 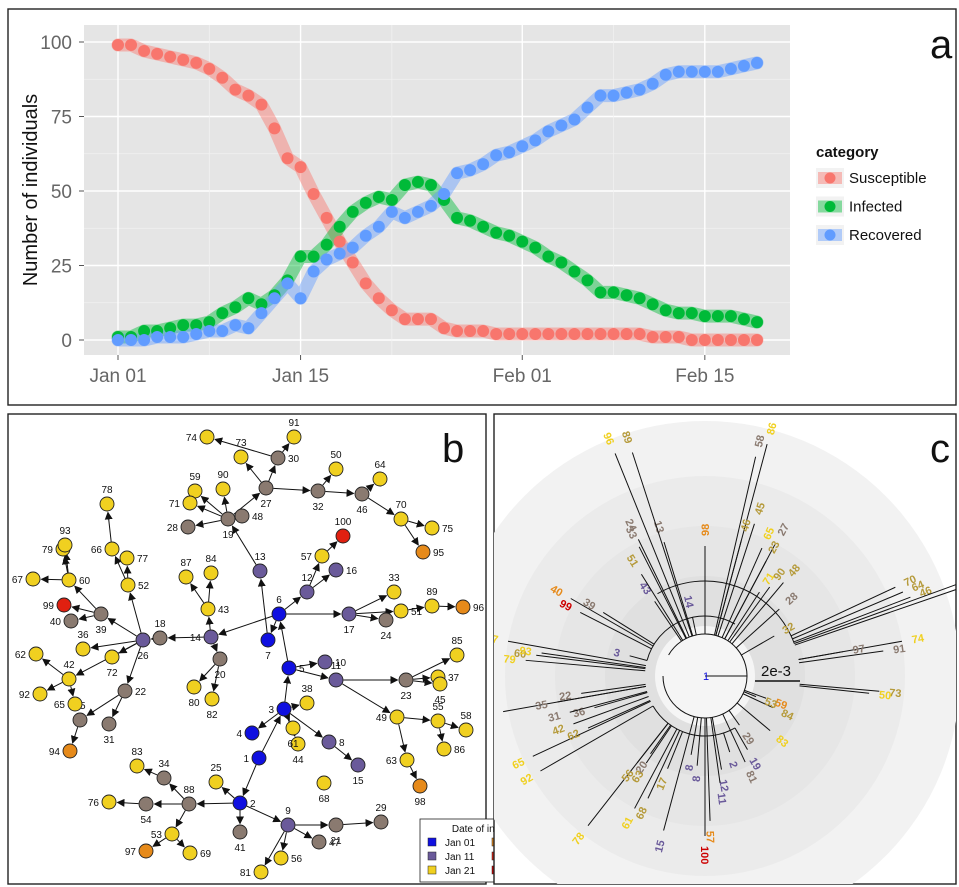 I want to click on node-label: 73, so click(x=241, y=443).